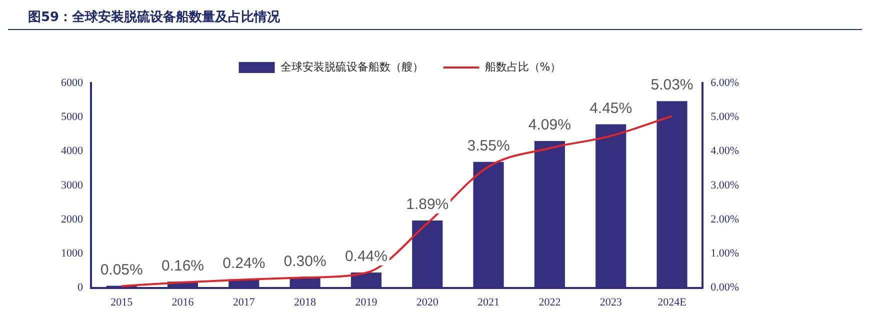 The image size is (870, 320). I want to click on chart-title: 图59：全球安装脱硫设备船数量及占比情况, so click(435, 19).